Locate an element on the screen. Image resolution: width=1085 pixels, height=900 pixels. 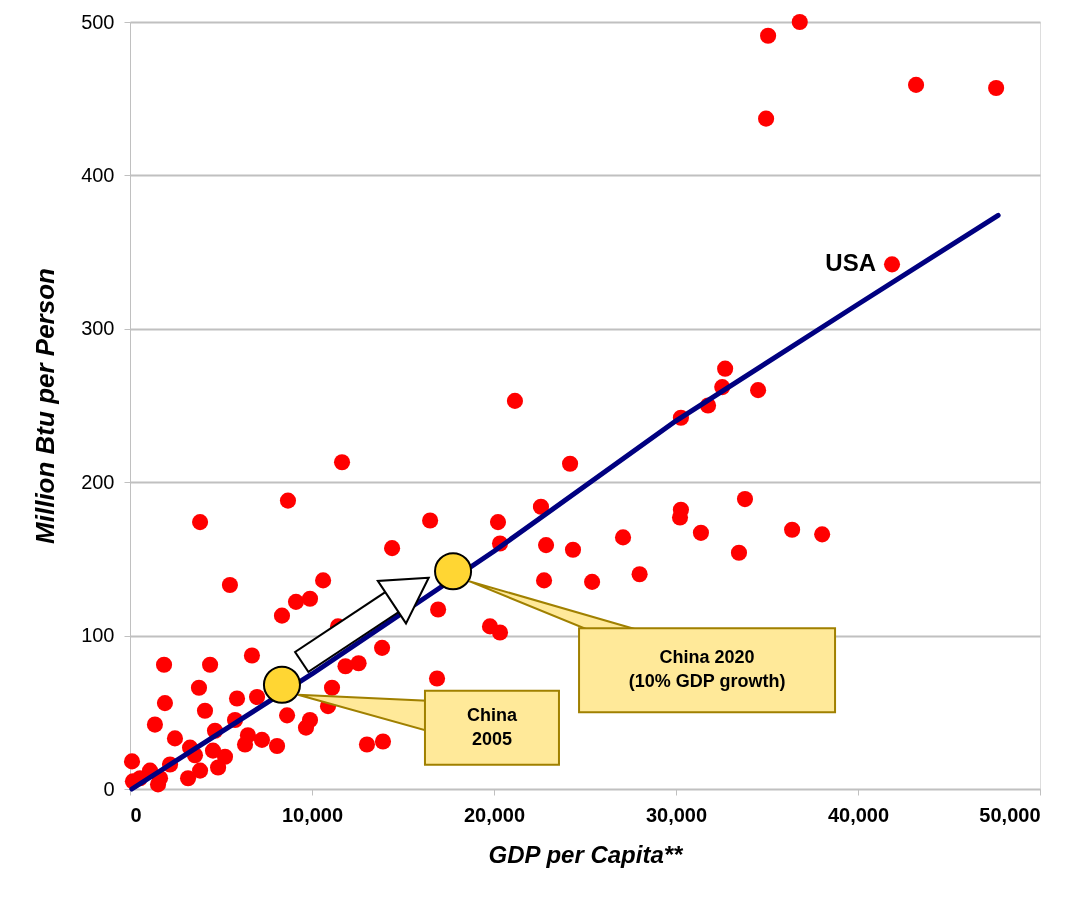
x-tick-label: 30,000 is located at coordinates (676, 814).